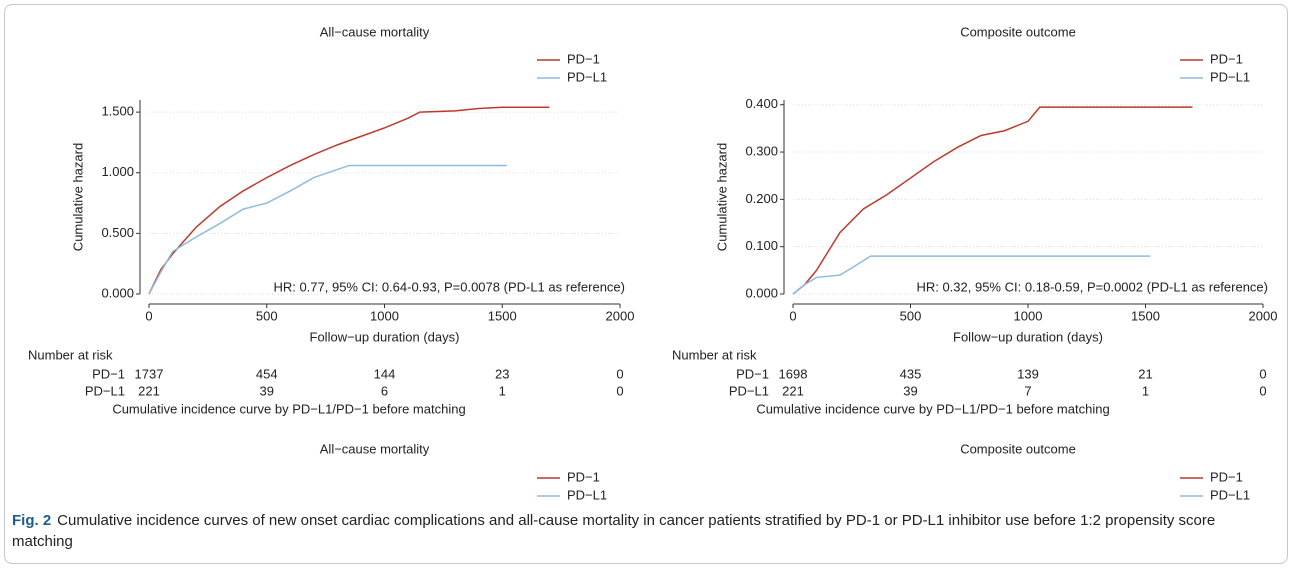 Image resolution: width=1292 pixels, height=569 pixels. Describe the element at coordinates (761, 245) in the screenshot. I see `y-tick-label: 0.100` at that location.